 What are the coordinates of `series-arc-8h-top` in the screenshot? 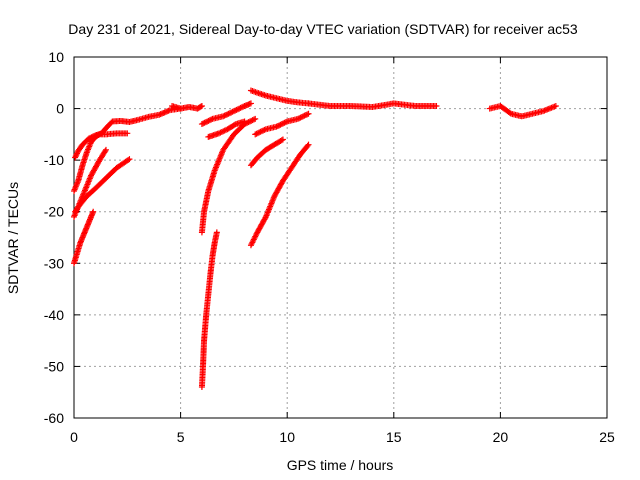 It's located at (279, 97).